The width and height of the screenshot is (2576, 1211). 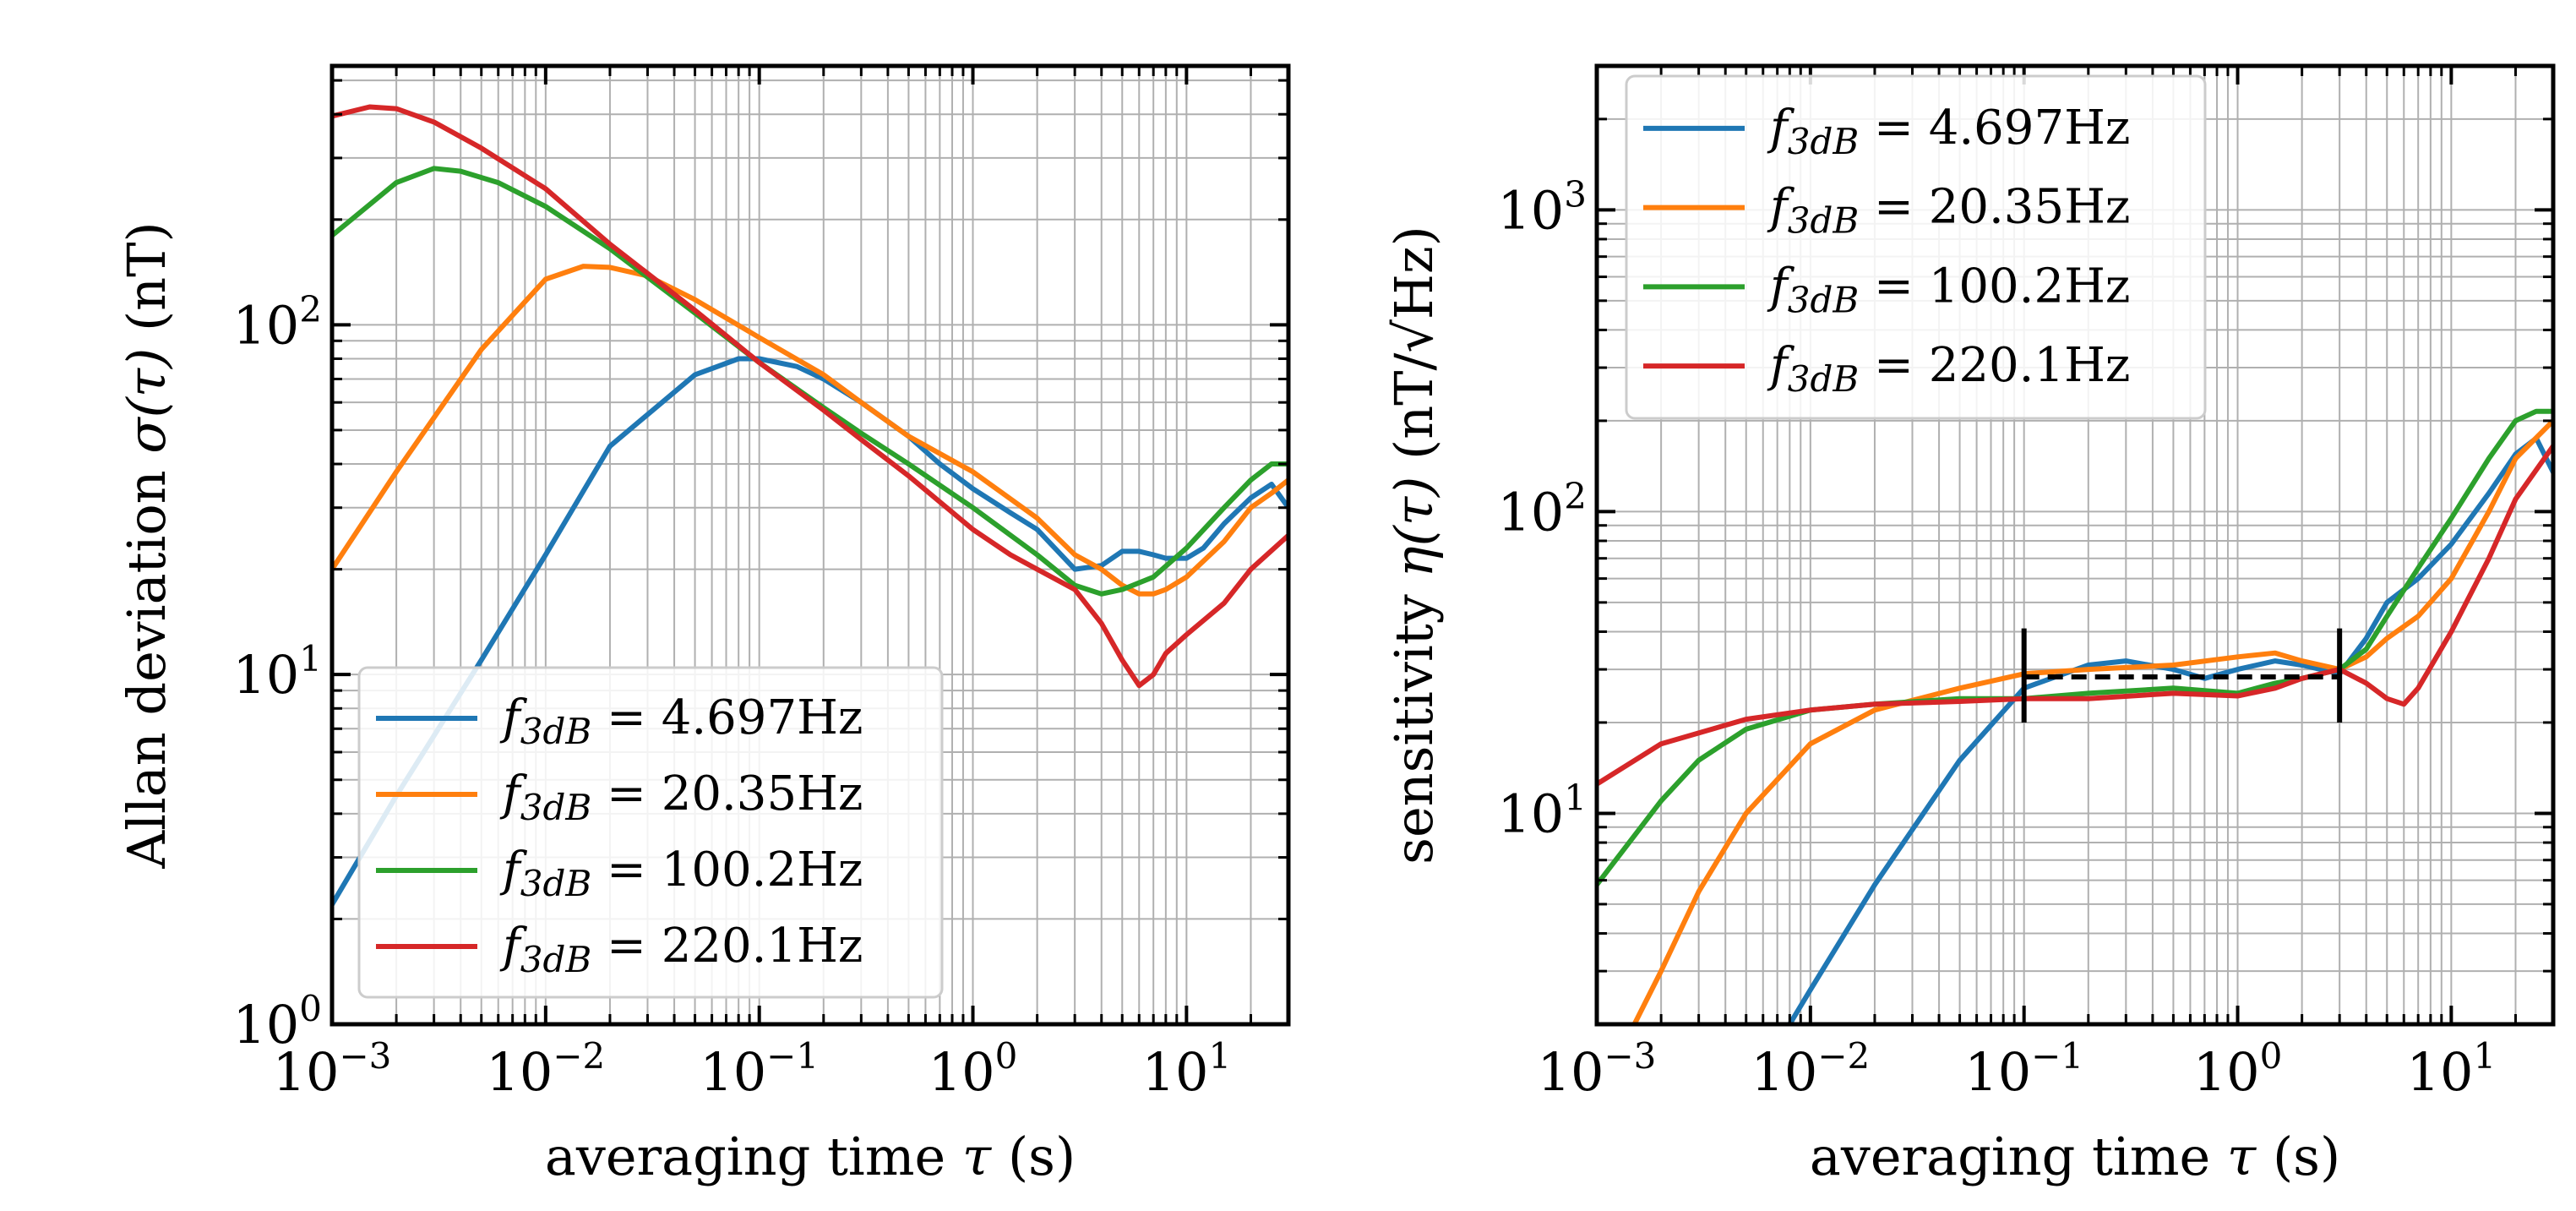 I want to click on y-axis-title-unit: (nT), so click(x=146, y=284).